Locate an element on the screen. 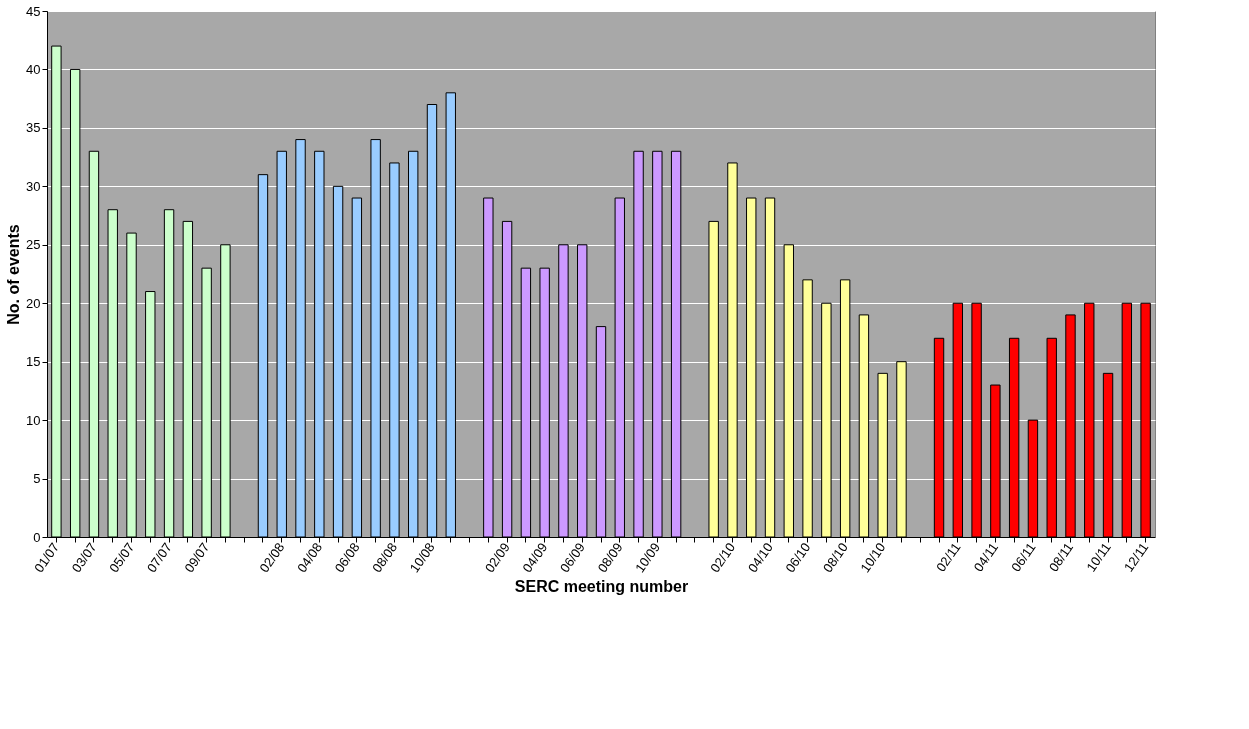 This screenshot has height=729, width=1249. y-tick-label: 15 is located at coordinates (33, 362).